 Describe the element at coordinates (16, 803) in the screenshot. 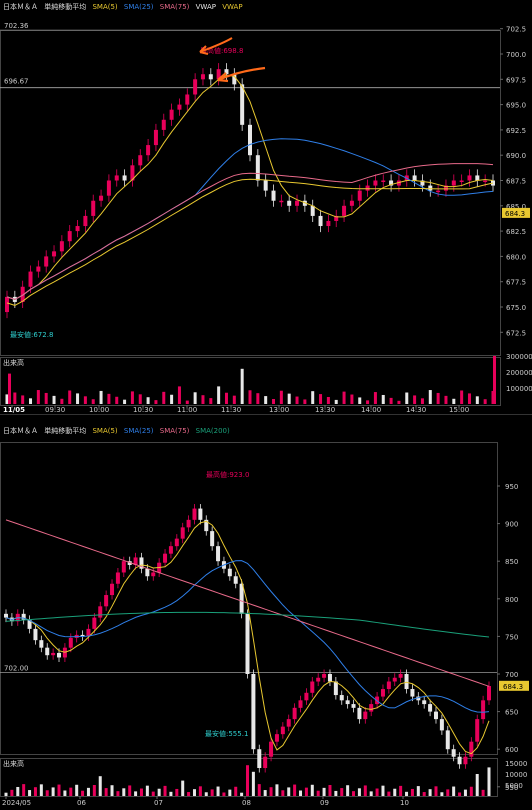

I see `date-tick-label: 2024/05` at that location.